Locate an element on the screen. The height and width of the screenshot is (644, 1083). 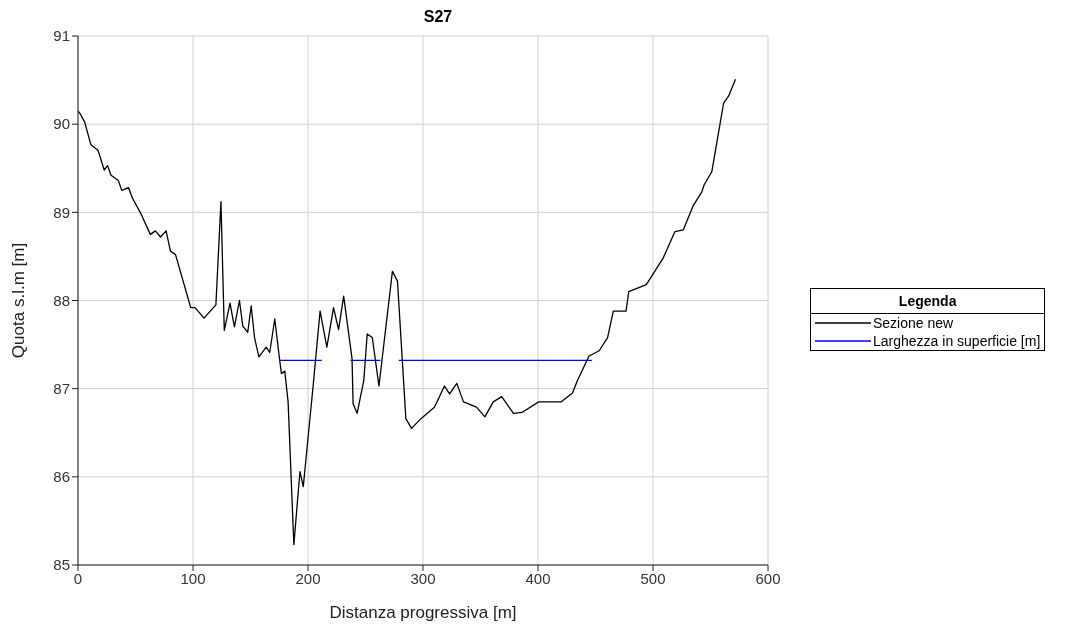
x-tick-label: 600 is located at coordinates (768, 578).